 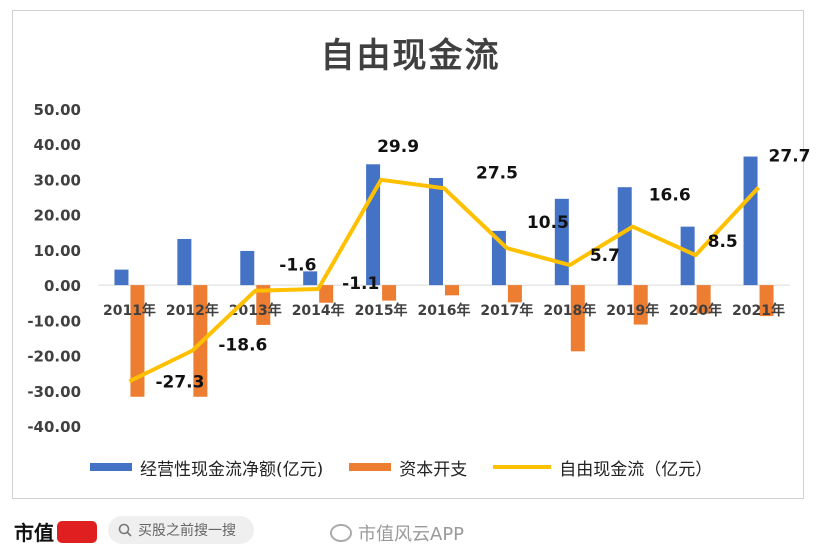 What do you see at coordinates (192, 310) in the screenshot?
I see `x-tick-label: 2012年` at bounding box center [192, 310].